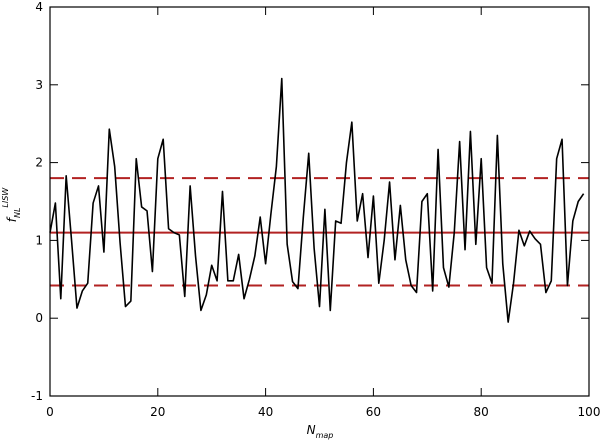 The height and width of the screenshot is (446, 600). What do you see at coordinates (5, 197) in the screenshot?
I see `y-label-sup: LISW` at bounding box center [5, 197].